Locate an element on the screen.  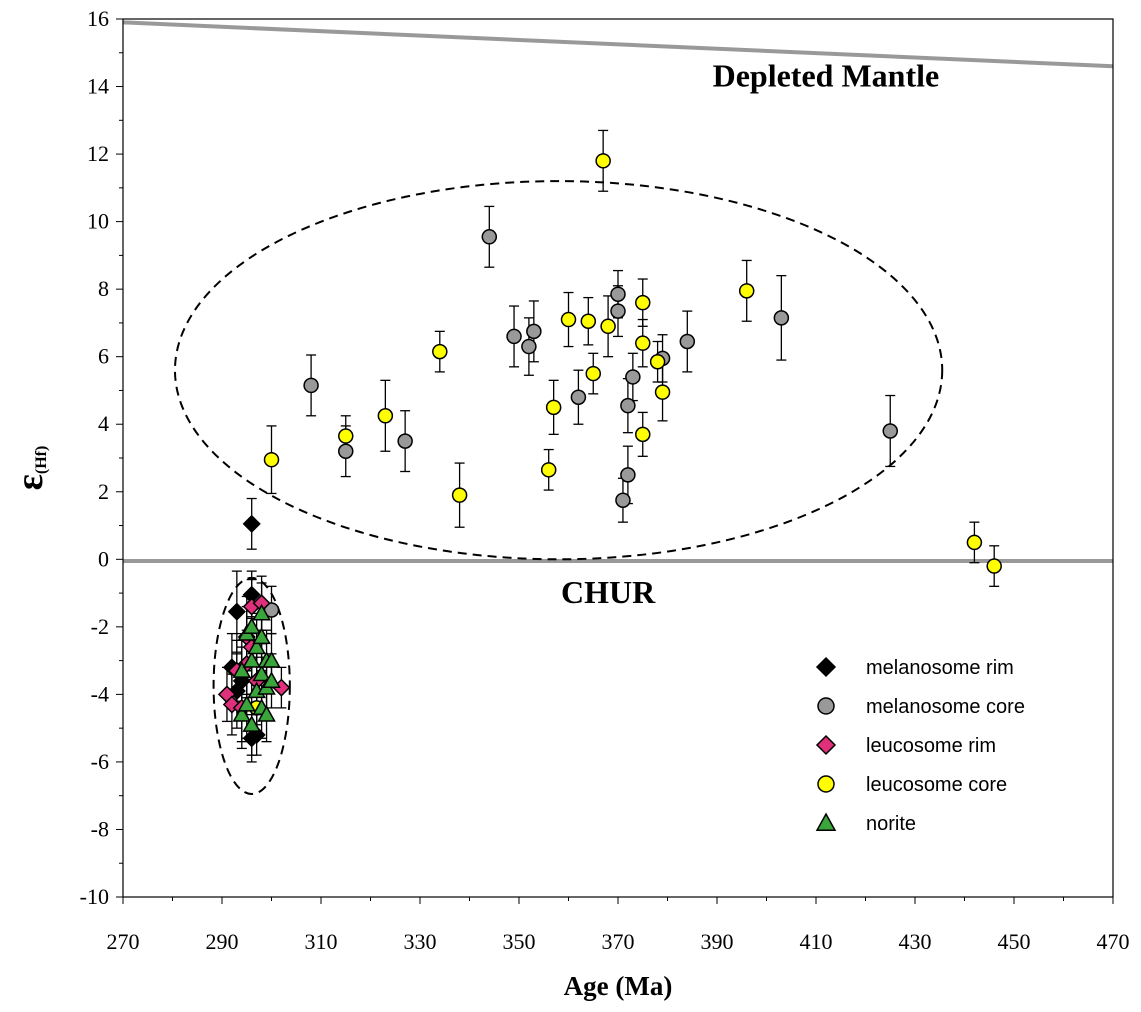
legend-marker-leucosome-rim is located at coordinates (826, 745).